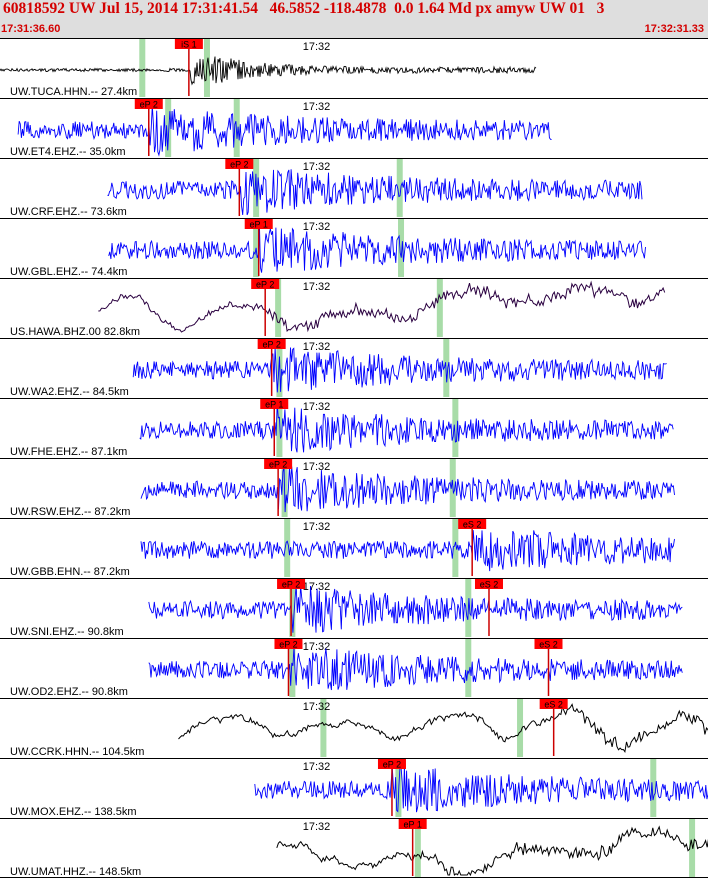  Describe the element at coordinates (674, 29) in the screenshot. I see `end-time-label: 17:32:31.33` at that location.